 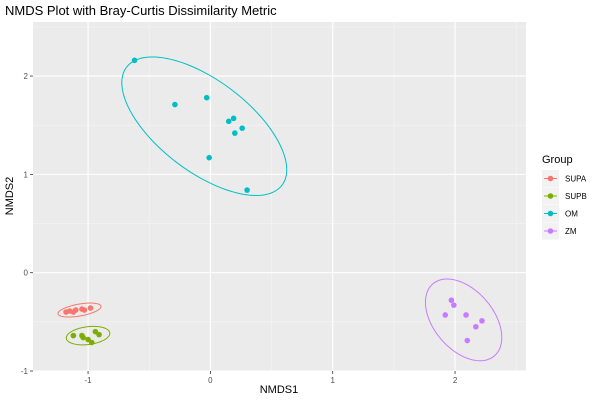 What do you see at coordinates (571, 231) in the screenshot?
I see `legend-label: ZM` at bounding box center [571, 231].